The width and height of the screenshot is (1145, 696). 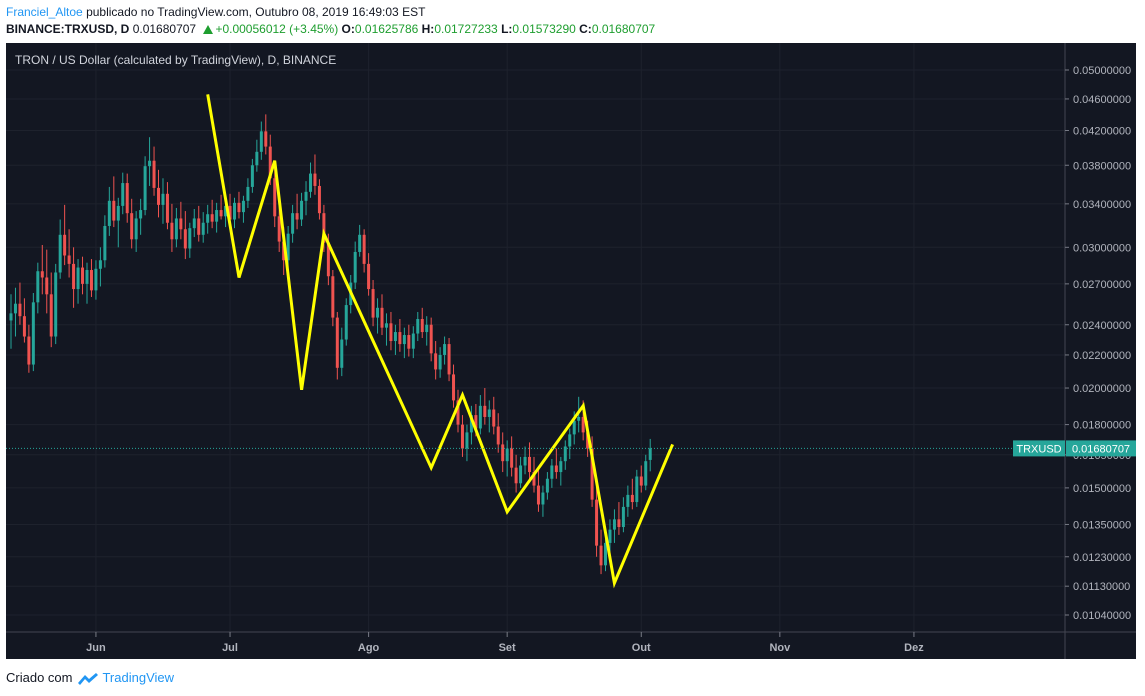 What do you see at coordinates (164, 29) in the screenshot?
I see `last-price: 0.01680707` at bounding box center [164, 29].